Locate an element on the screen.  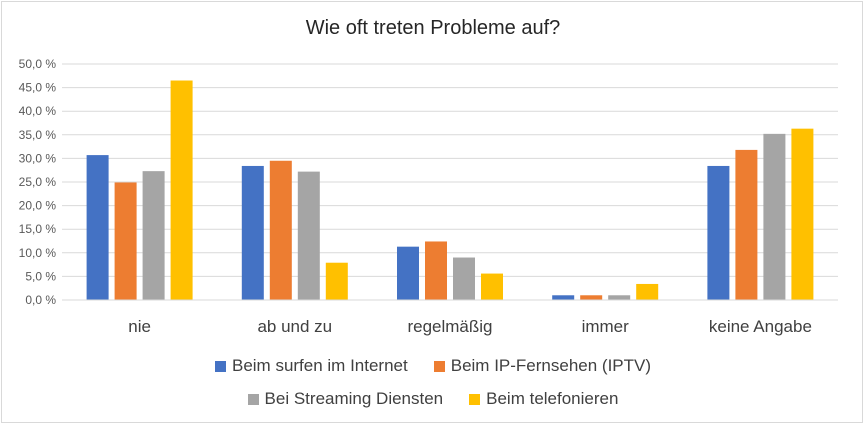
chart-title: Wie oft treten Probleme auf? is located at coordinates (433, 28).